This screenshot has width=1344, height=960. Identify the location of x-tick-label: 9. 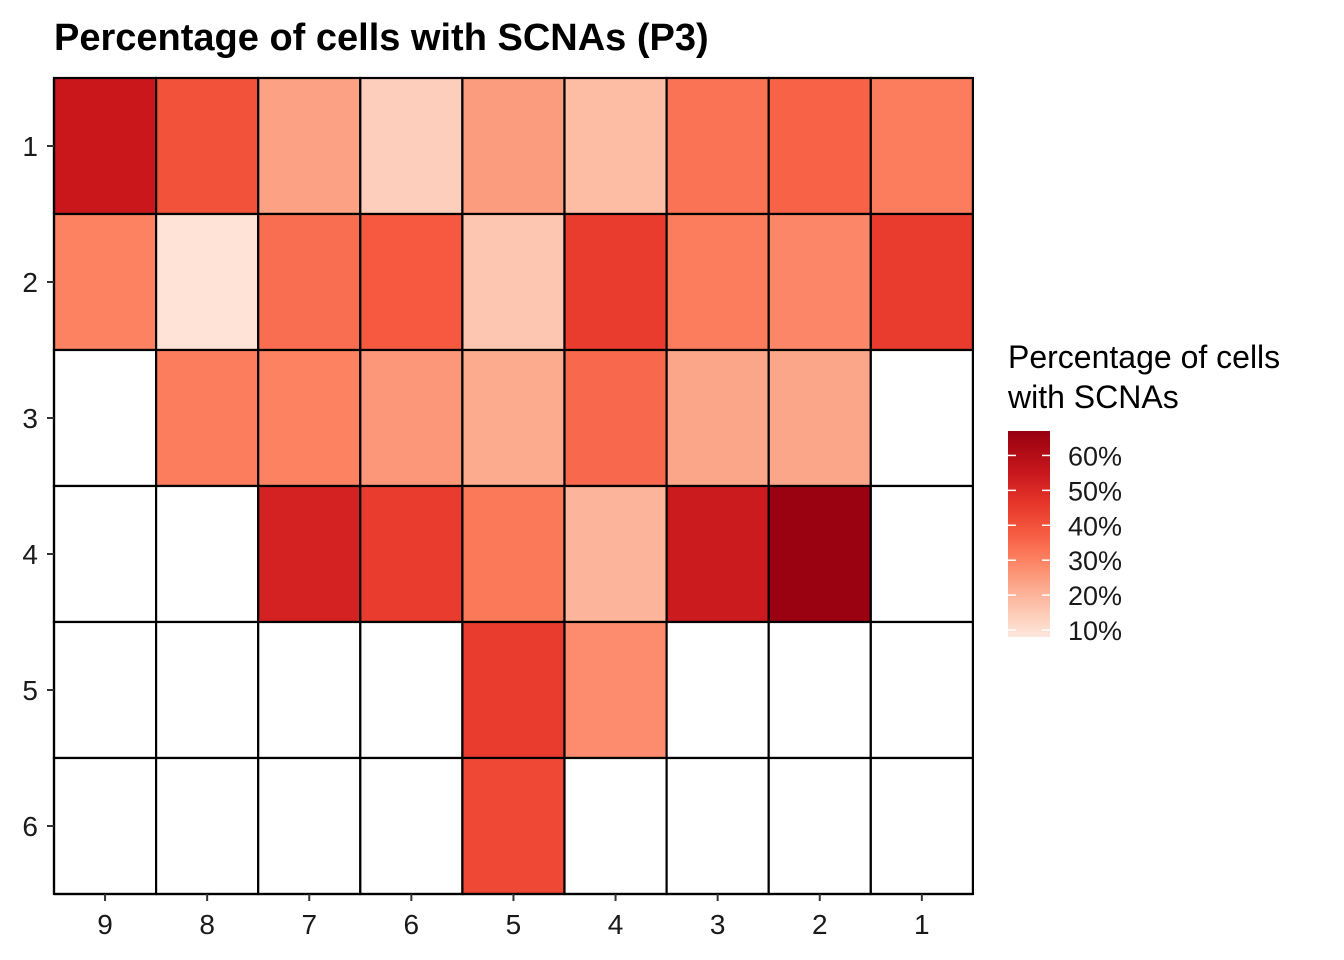
(105, 924).